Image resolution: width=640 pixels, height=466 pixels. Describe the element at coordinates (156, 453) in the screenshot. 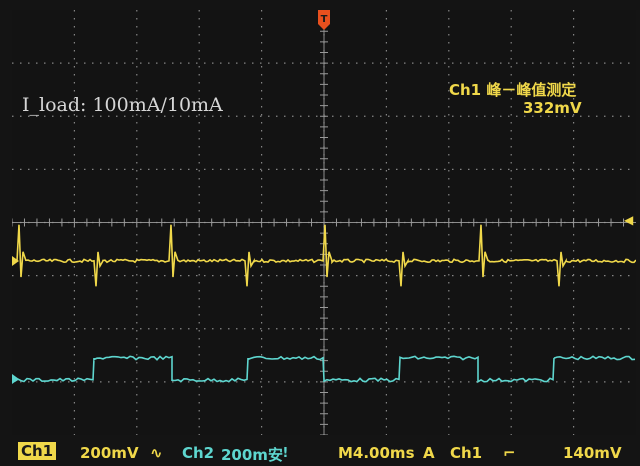

I see `ch1-coupling-icon: ∿` at that location.